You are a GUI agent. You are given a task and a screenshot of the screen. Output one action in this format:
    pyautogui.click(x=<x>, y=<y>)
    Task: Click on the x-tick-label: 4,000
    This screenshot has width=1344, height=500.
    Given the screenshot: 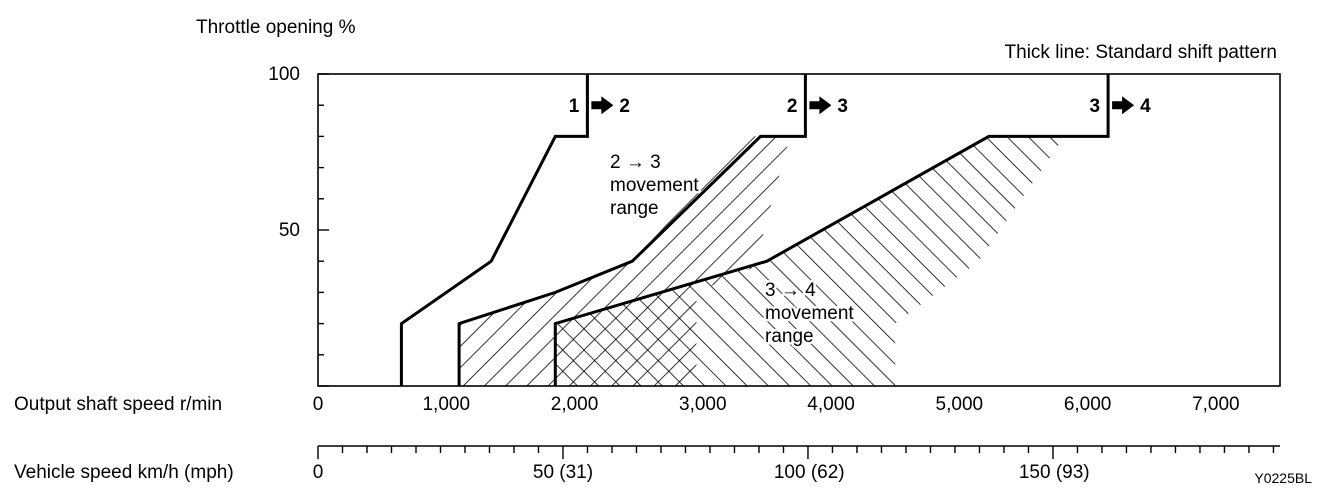 What is the action you would take?
    pyautogui.click(x=831, y=404)
    